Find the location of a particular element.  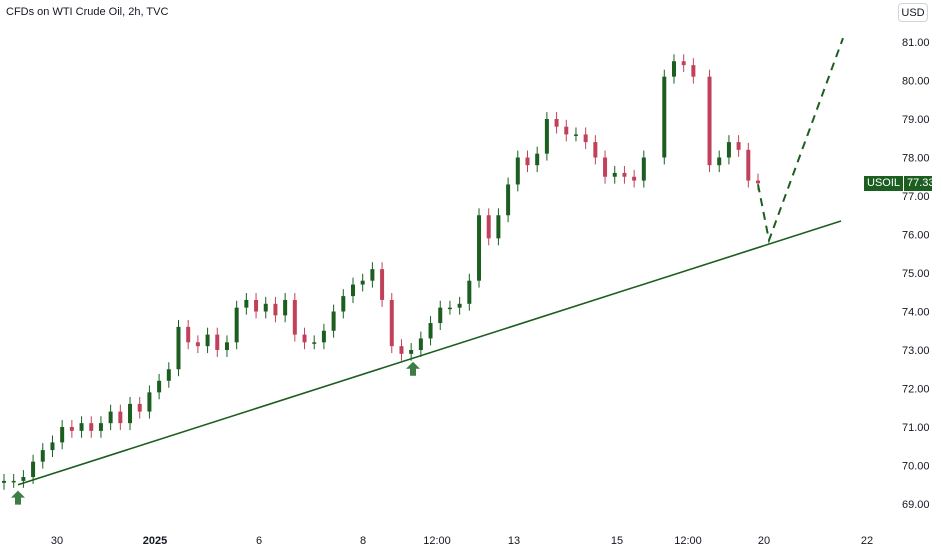

chart-title: CFDs on WTI Crude Oil, 2h, TVC is located at coordinates (87, 12).